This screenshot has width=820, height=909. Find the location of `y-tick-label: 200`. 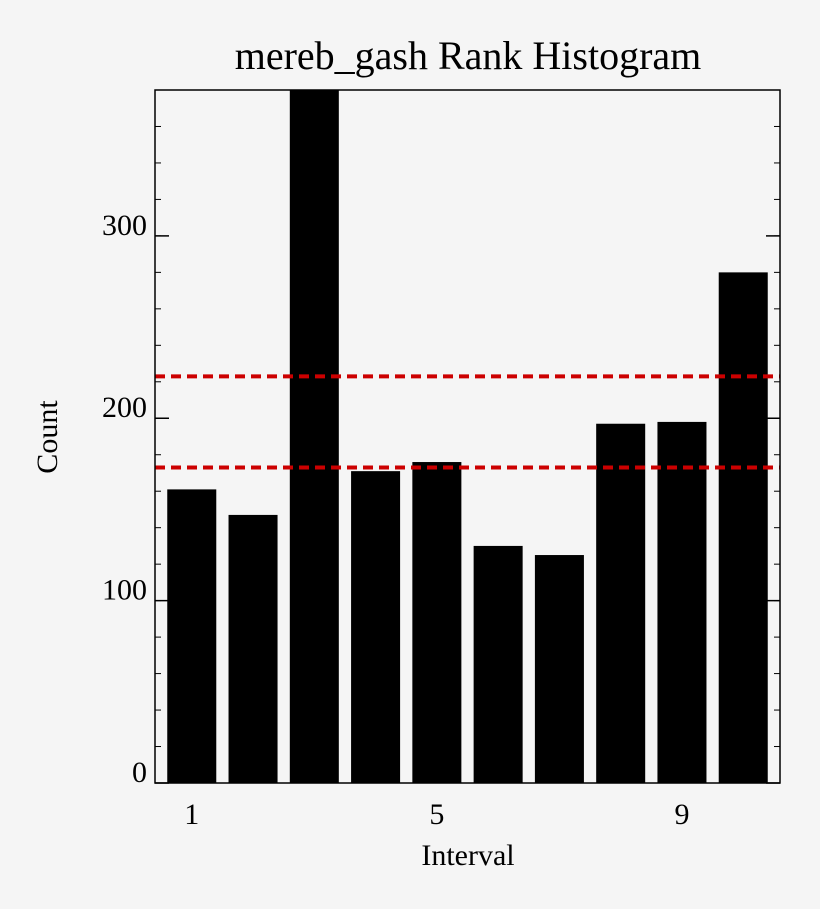

y-tick-label: 200 is located at coordinates (124, 407).